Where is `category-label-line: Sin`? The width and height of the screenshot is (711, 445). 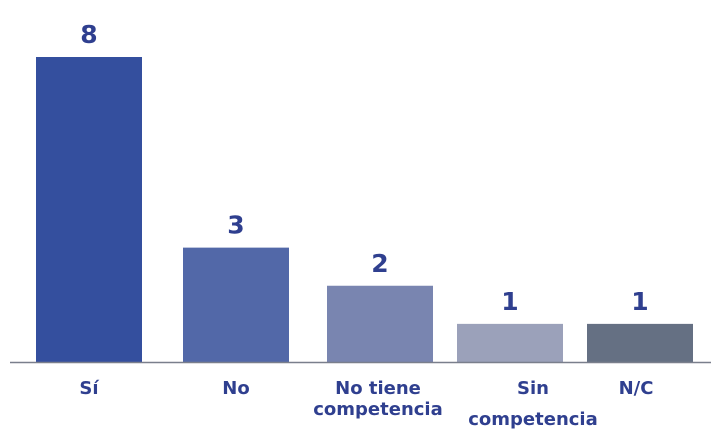 category-label-line: Sin is located at coordinates (533, 388).